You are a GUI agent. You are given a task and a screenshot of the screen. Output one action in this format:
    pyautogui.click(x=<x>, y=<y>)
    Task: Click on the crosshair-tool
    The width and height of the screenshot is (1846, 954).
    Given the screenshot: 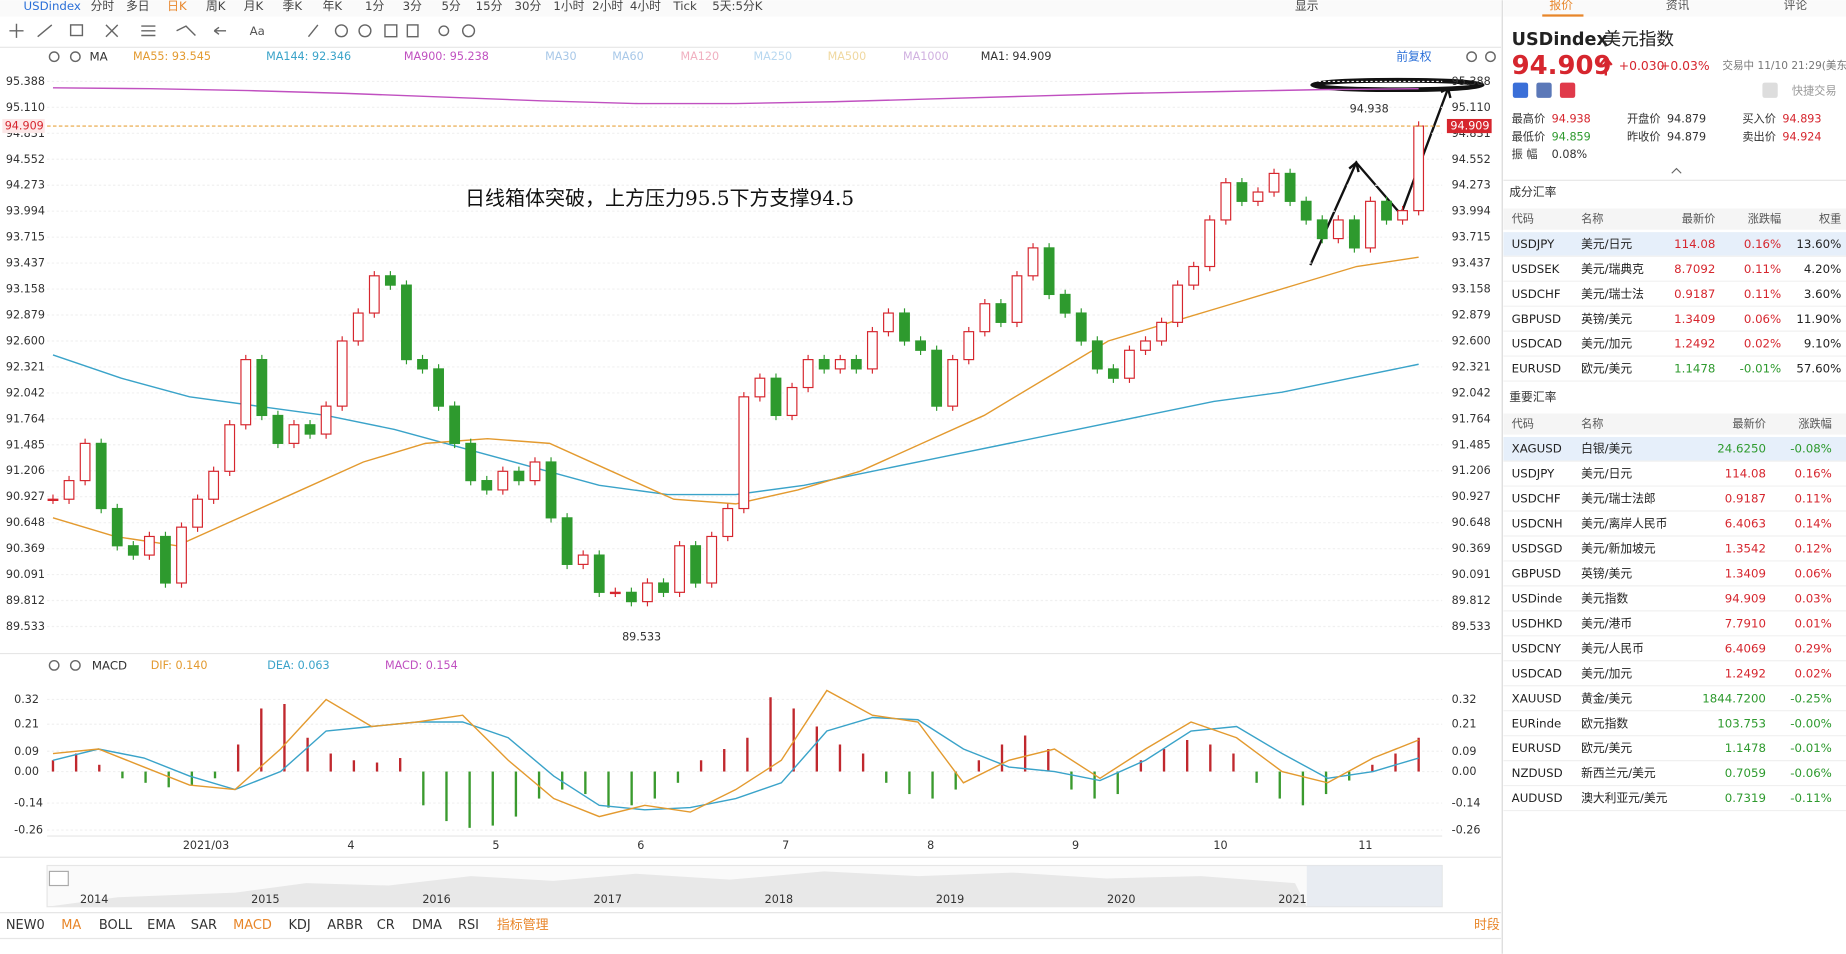 What is the action you would take?
    pyautogui.click(x=16, y=30)
    